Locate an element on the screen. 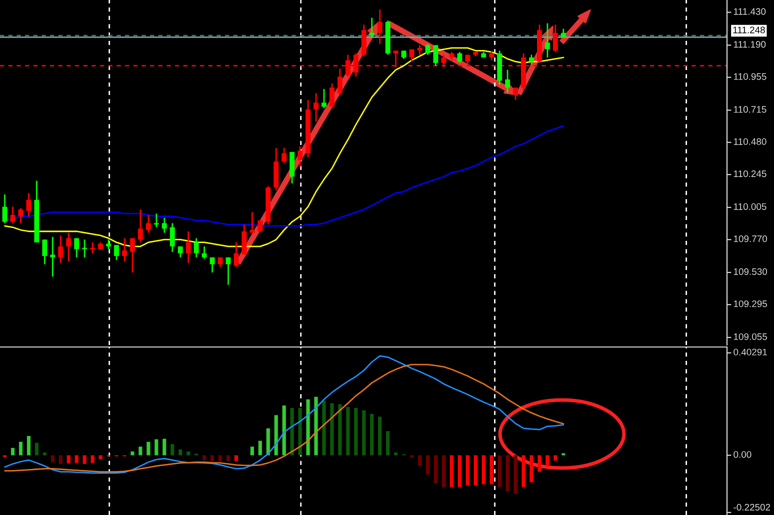  y-tick-label: 0.40291 is located at coordinates (750, 352).